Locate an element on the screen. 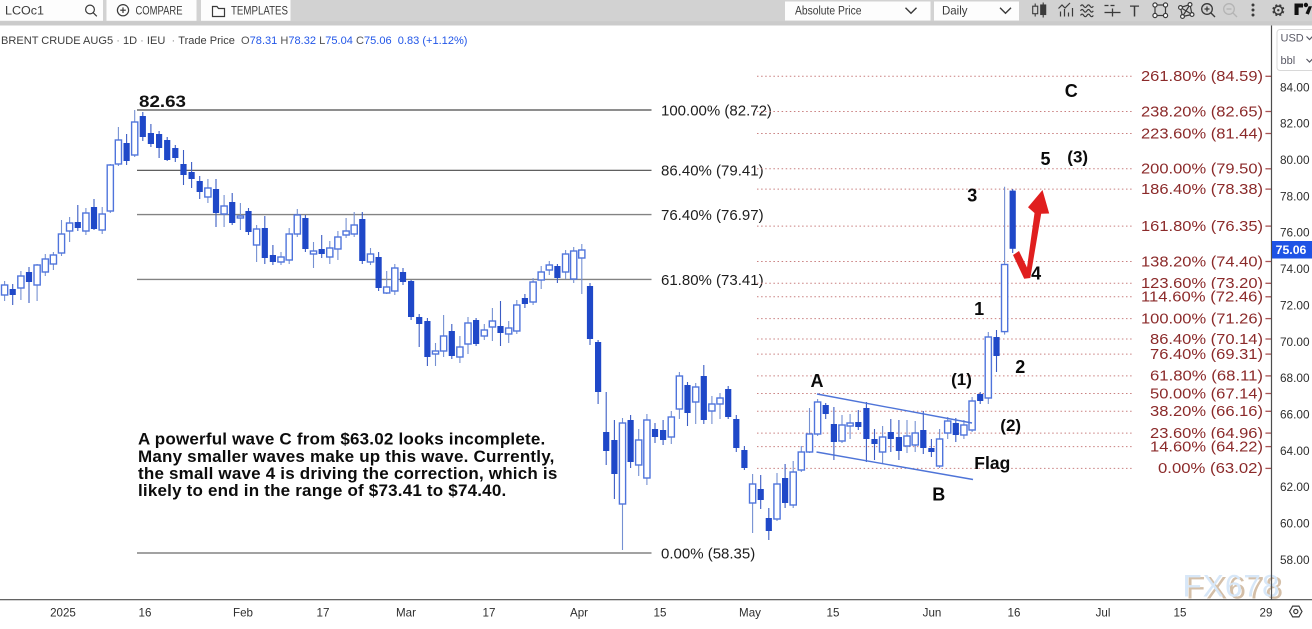 This screenshot has width=1312, height=629. svg-text: COMPARE is located at coordinates (159, 10).